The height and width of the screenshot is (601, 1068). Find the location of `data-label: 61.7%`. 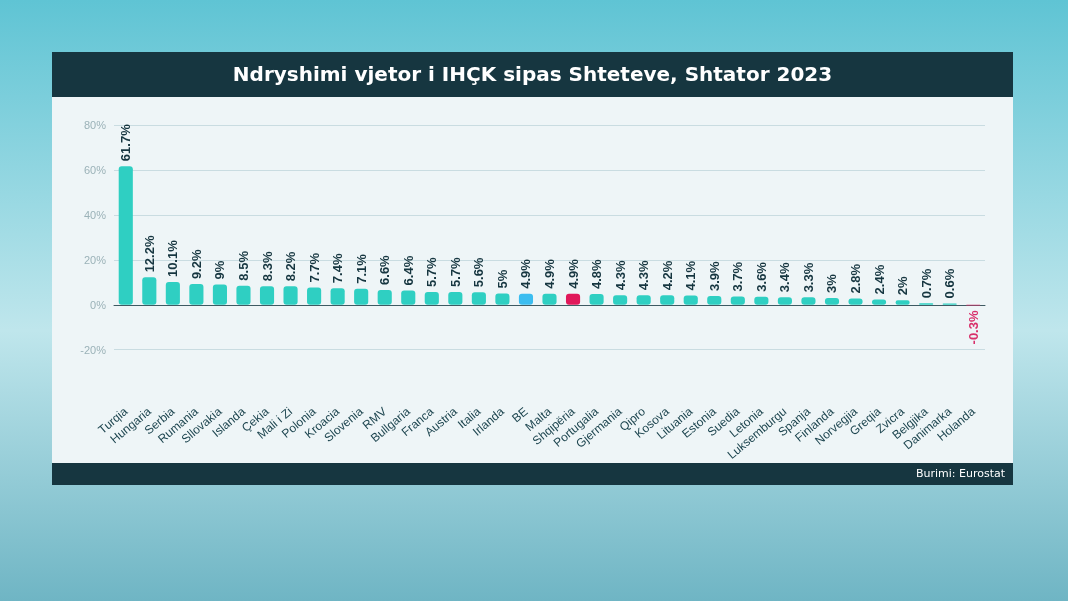

data-label: 61.7% is located at coordinates (126, 142).